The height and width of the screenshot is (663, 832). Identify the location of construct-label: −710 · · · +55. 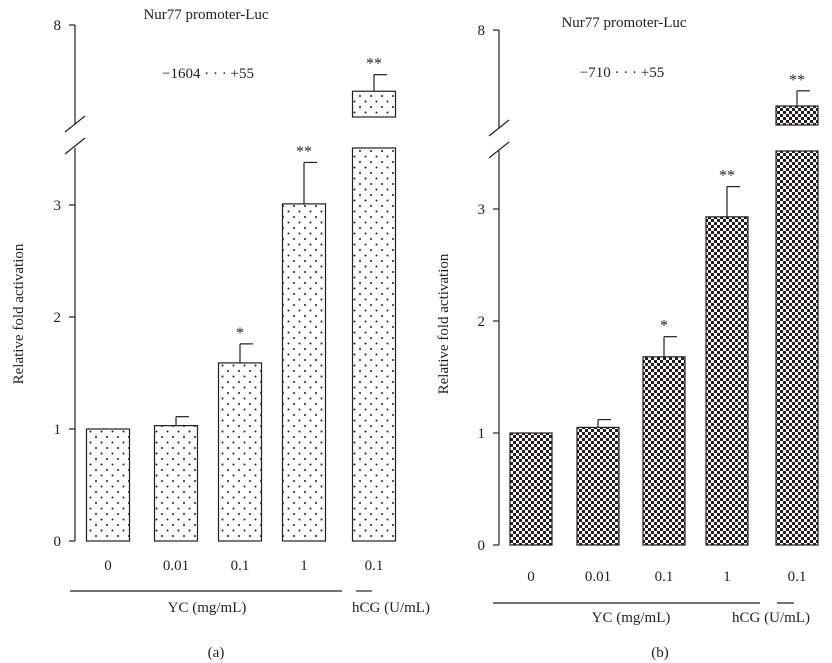
(622, 73).